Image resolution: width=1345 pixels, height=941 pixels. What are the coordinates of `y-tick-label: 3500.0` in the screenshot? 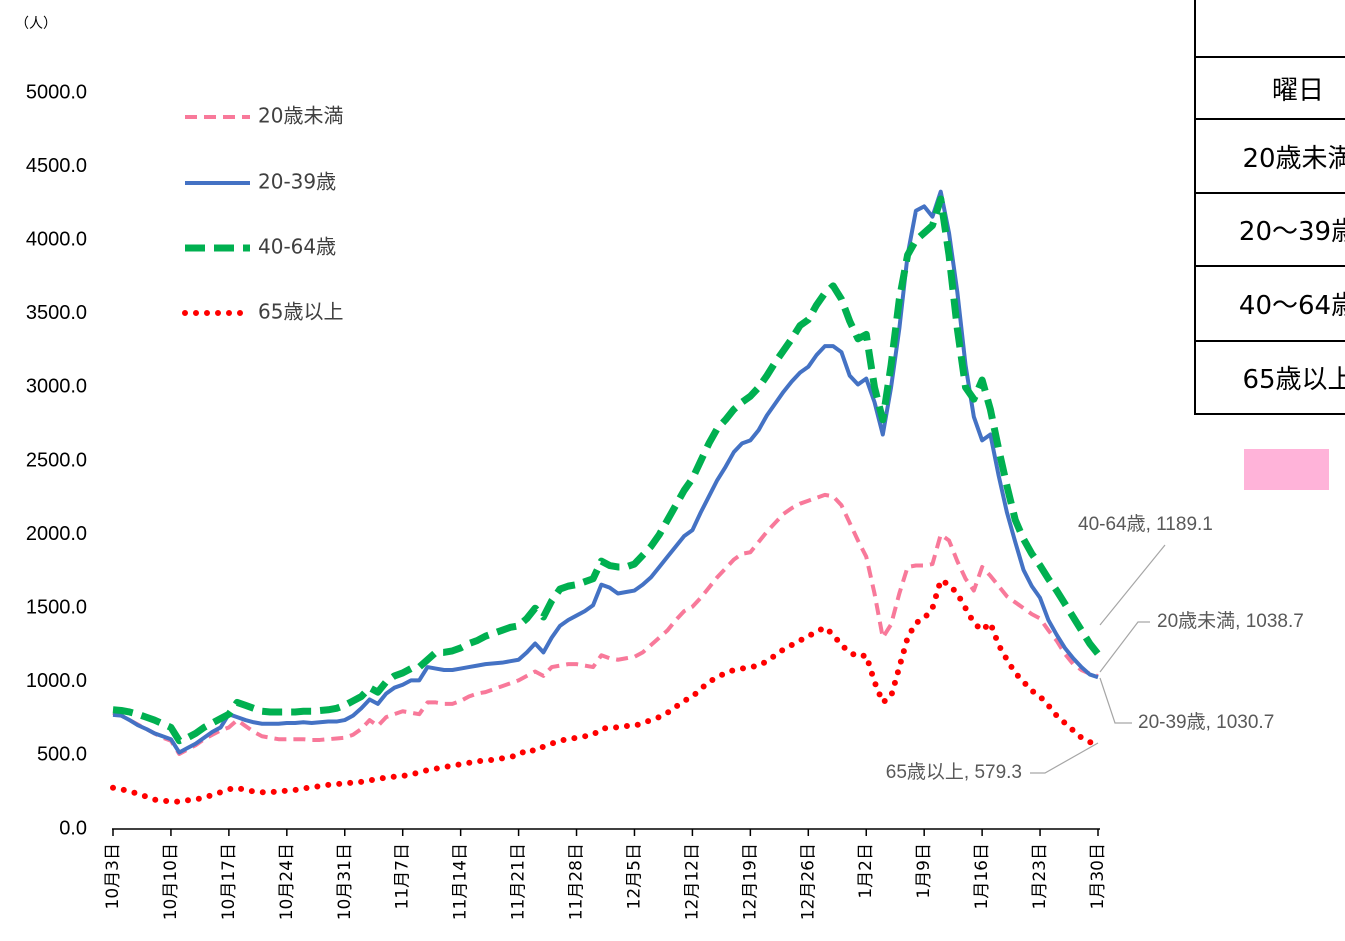 It's located at (56, 313).